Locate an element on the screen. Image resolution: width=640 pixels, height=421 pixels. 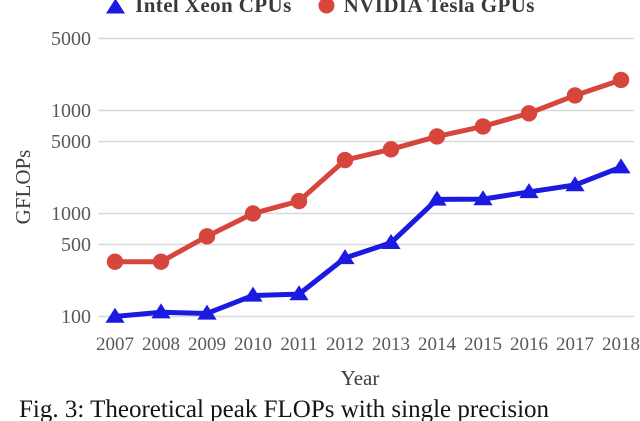
legend-item-intel-xeon-cpus: Intel Xeon CPUs is located at coordinates (198, 9).